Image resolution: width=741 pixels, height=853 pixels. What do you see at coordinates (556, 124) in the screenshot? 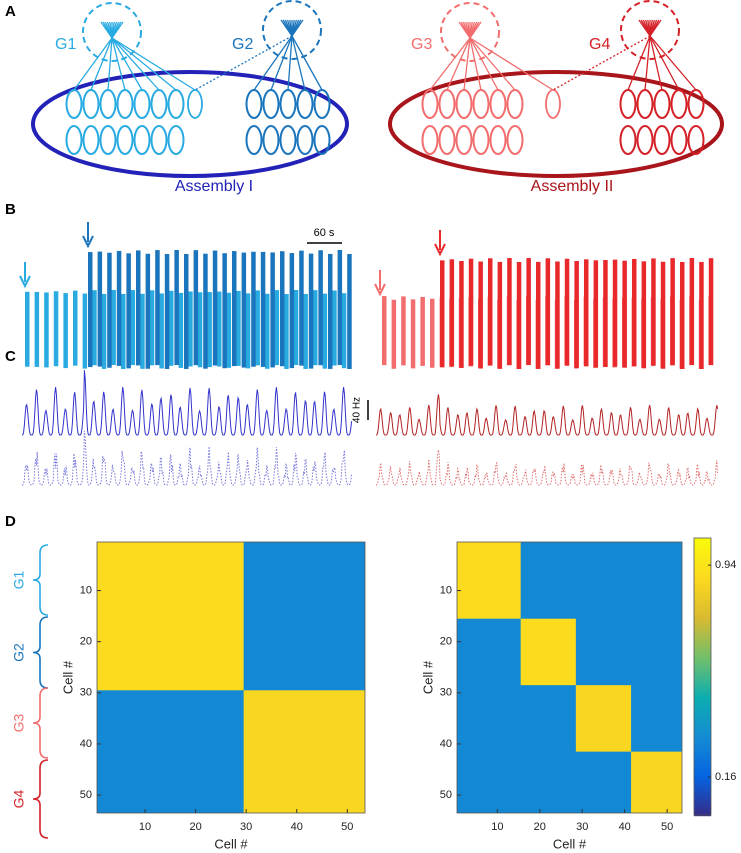
I see `assembly-ellipse` at bounding box center [556, 124].